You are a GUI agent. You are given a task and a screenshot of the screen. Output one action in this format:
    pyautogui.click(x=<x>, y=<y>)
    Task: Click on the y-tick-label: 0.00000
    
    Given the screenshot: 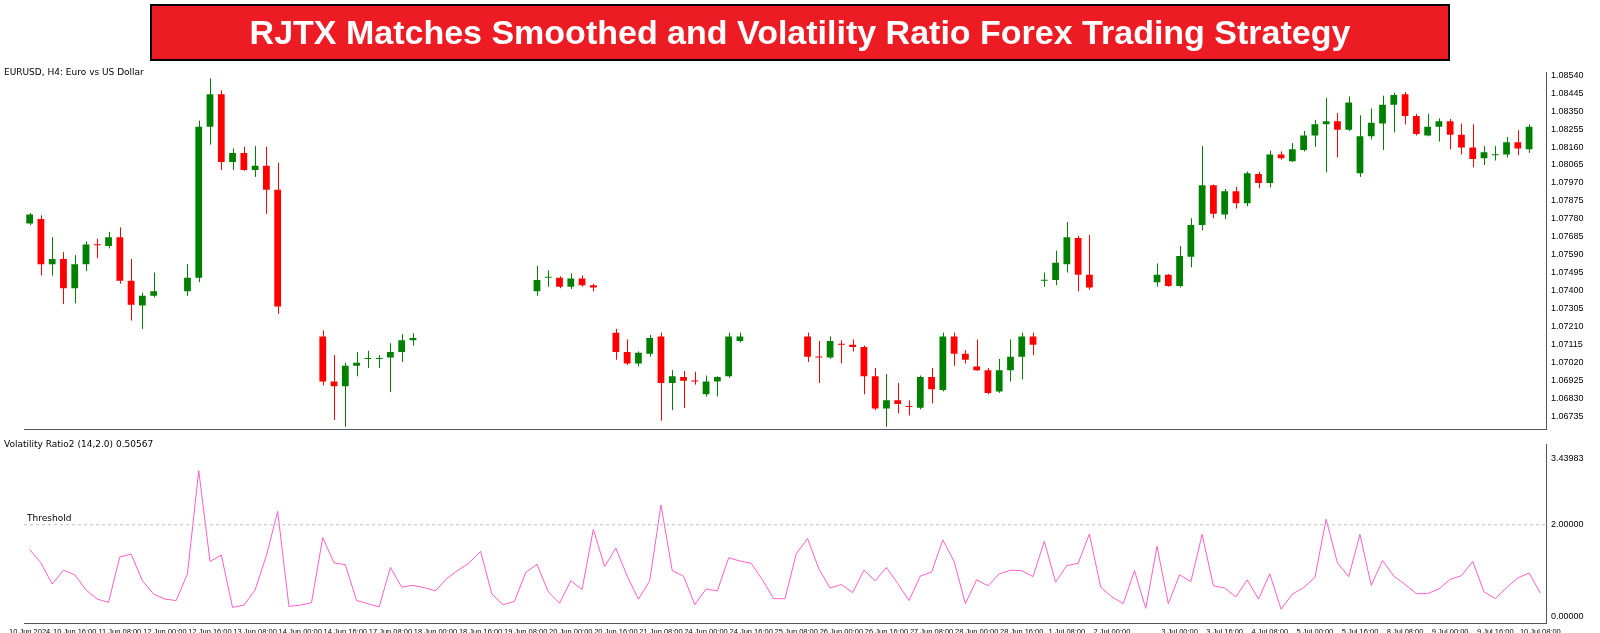 What is the action you would take?
    pyautogui.click(x=1567, y=616)
    